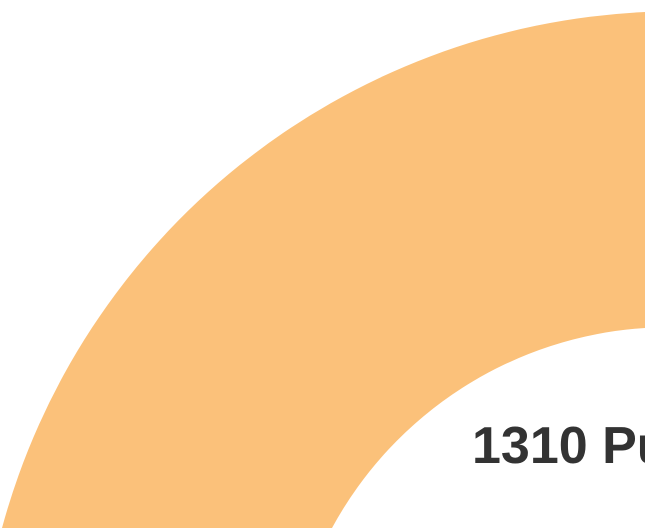 The image size is (645, 528). I want to click on address-headline: 1310 Pu, so click(558, 446).